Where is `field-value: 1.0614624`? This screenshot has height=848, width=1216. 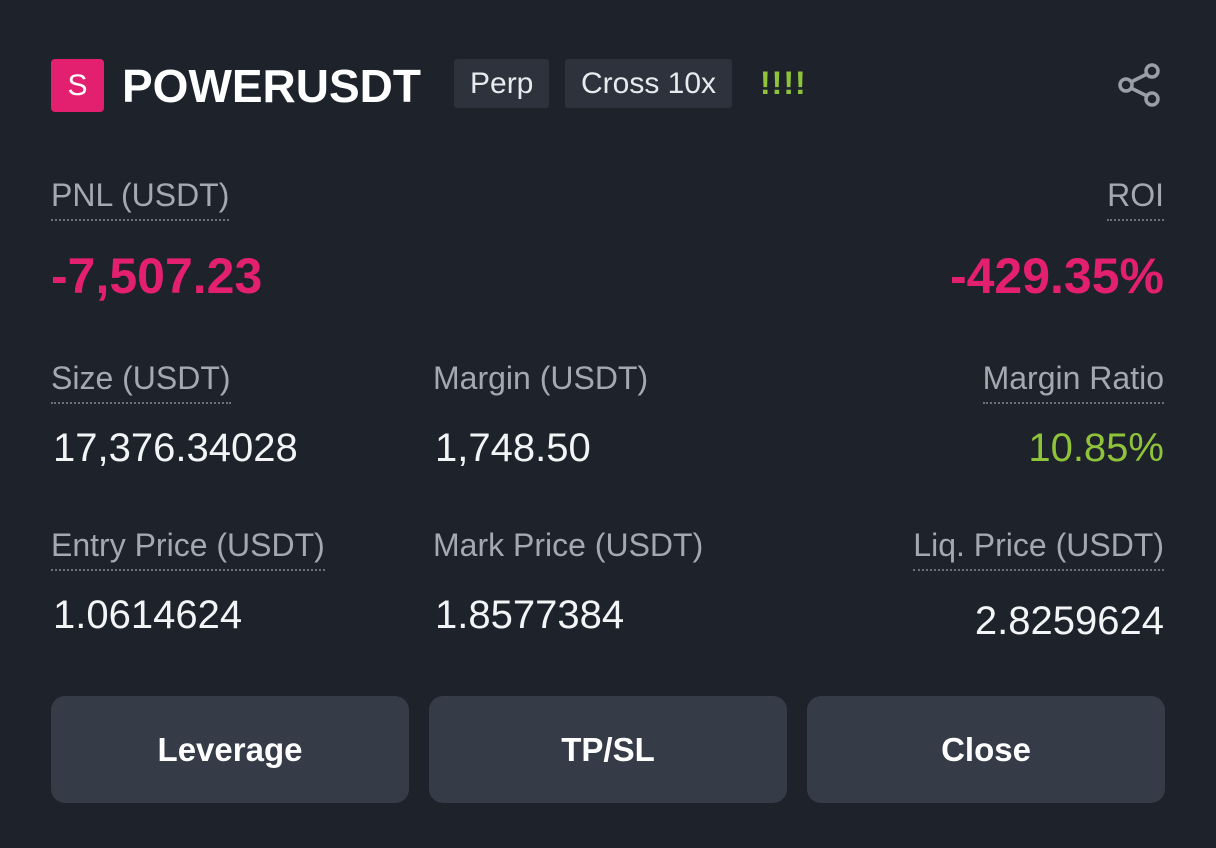
field-value: 1.0614624 is located at coordinates (148, 615).